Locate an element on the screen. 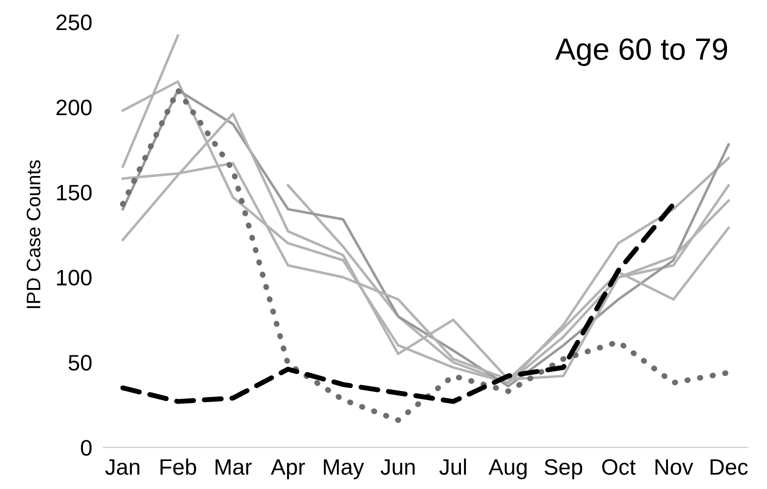  x-tick-label: May is located at coordinates (344, 469).